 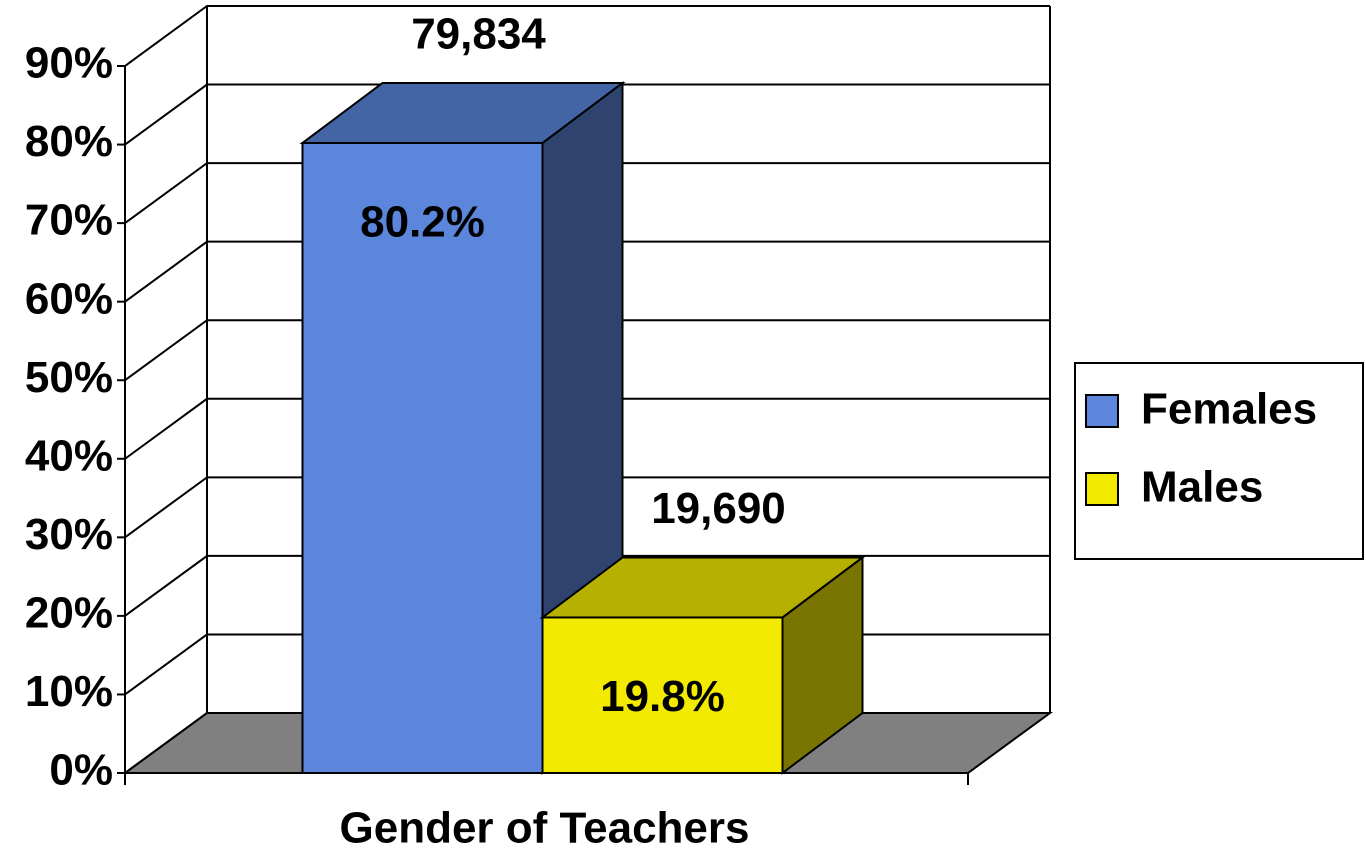 I want to click on count-label: 19,690, so click(x=718, y=508).